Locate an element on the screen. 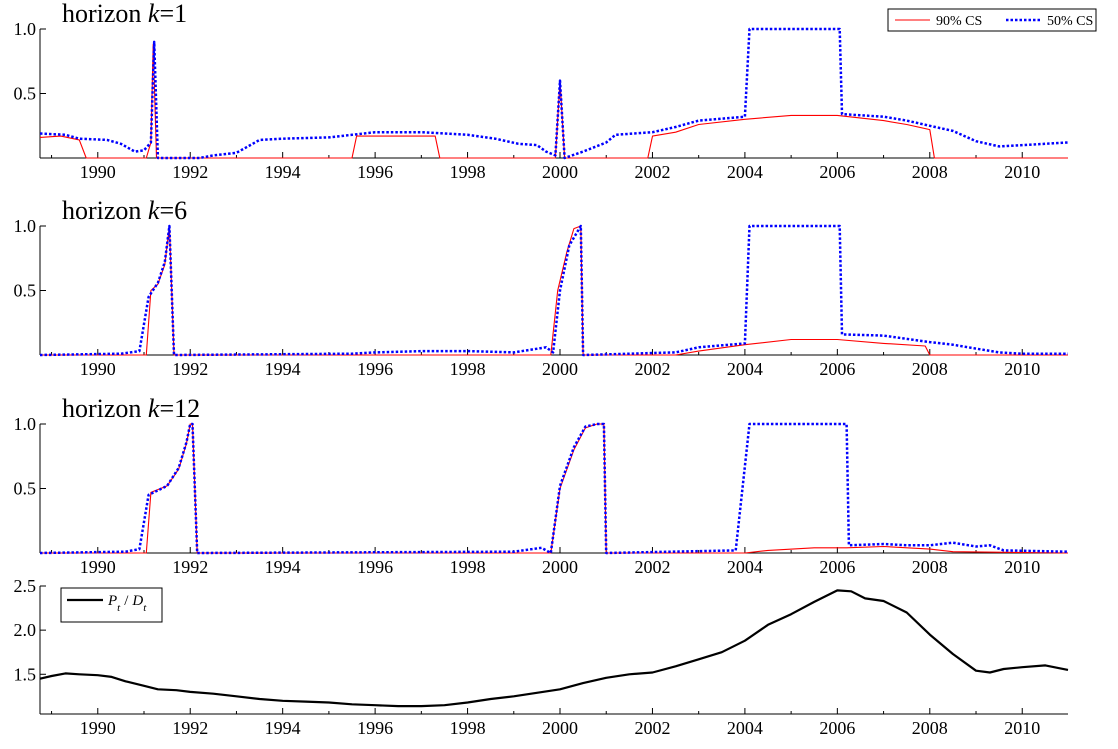  legend: 90% CS 50% CS is located at coordinates (992, 20).